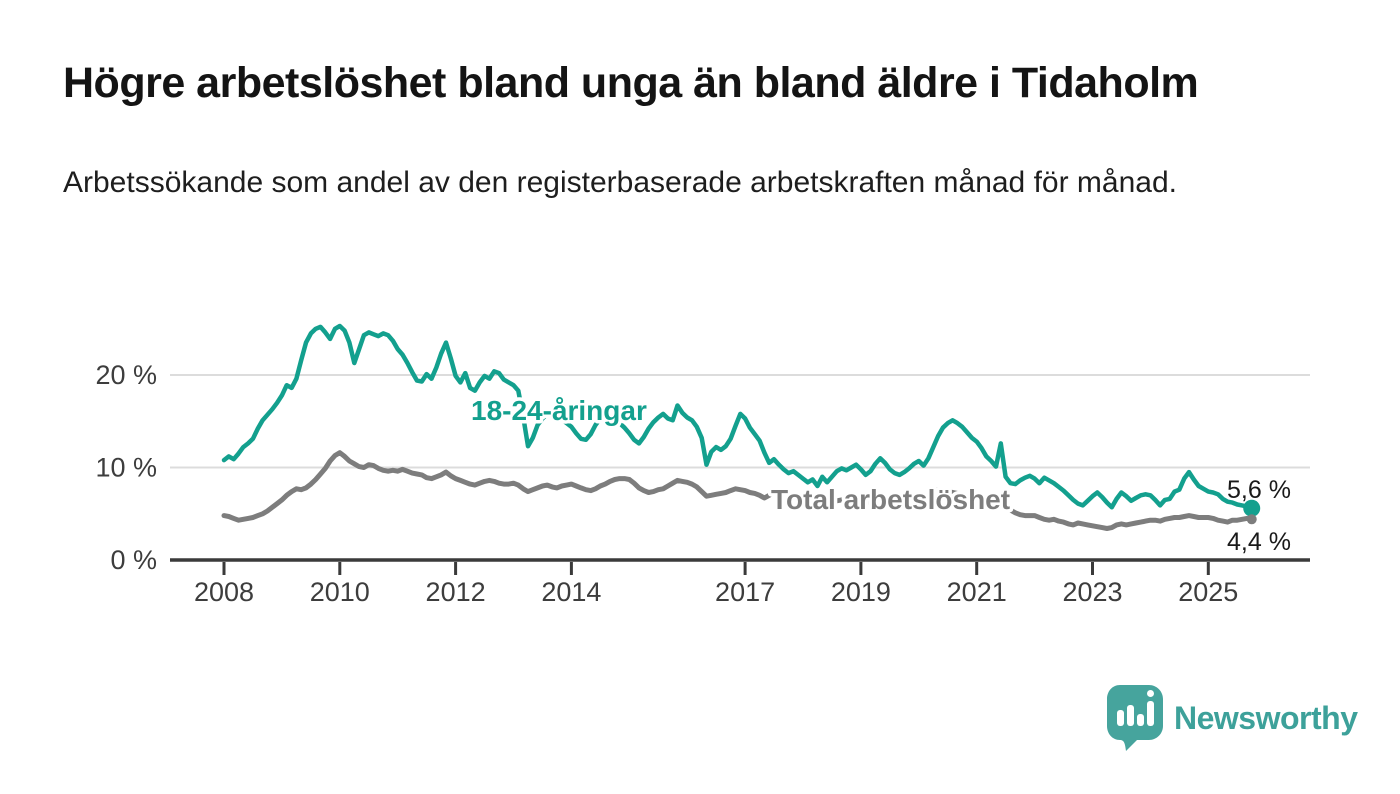 Image resolution: width=1400 pixels, height=794 pixels. What do you see at coordinates (1208, 592) in the screenshot?
I see `x-tick-label: 2025` at bounding box center [1208, 592].